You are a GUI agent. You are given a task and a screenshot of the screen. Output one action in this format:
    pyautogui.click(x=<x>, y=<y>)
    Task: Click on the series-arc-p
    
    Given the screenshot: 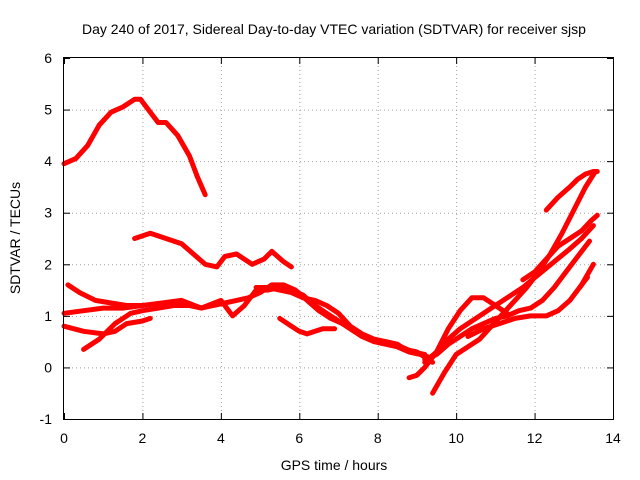 What is the action you would take?
    pyautogui.click(x=583, y=282)
    